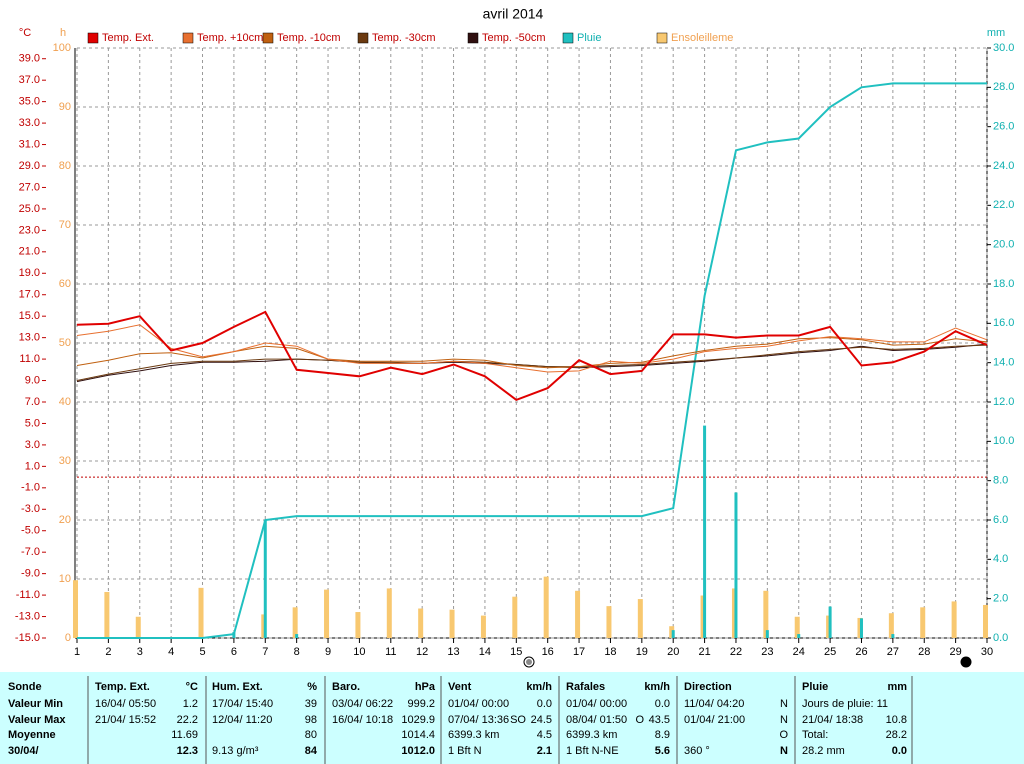 This screenshot has width=1024, height=764. What do you see at coordinates (77, 652) in the screenshot?
I see `x-tick-label: 1` at bounding box center [77, 652].